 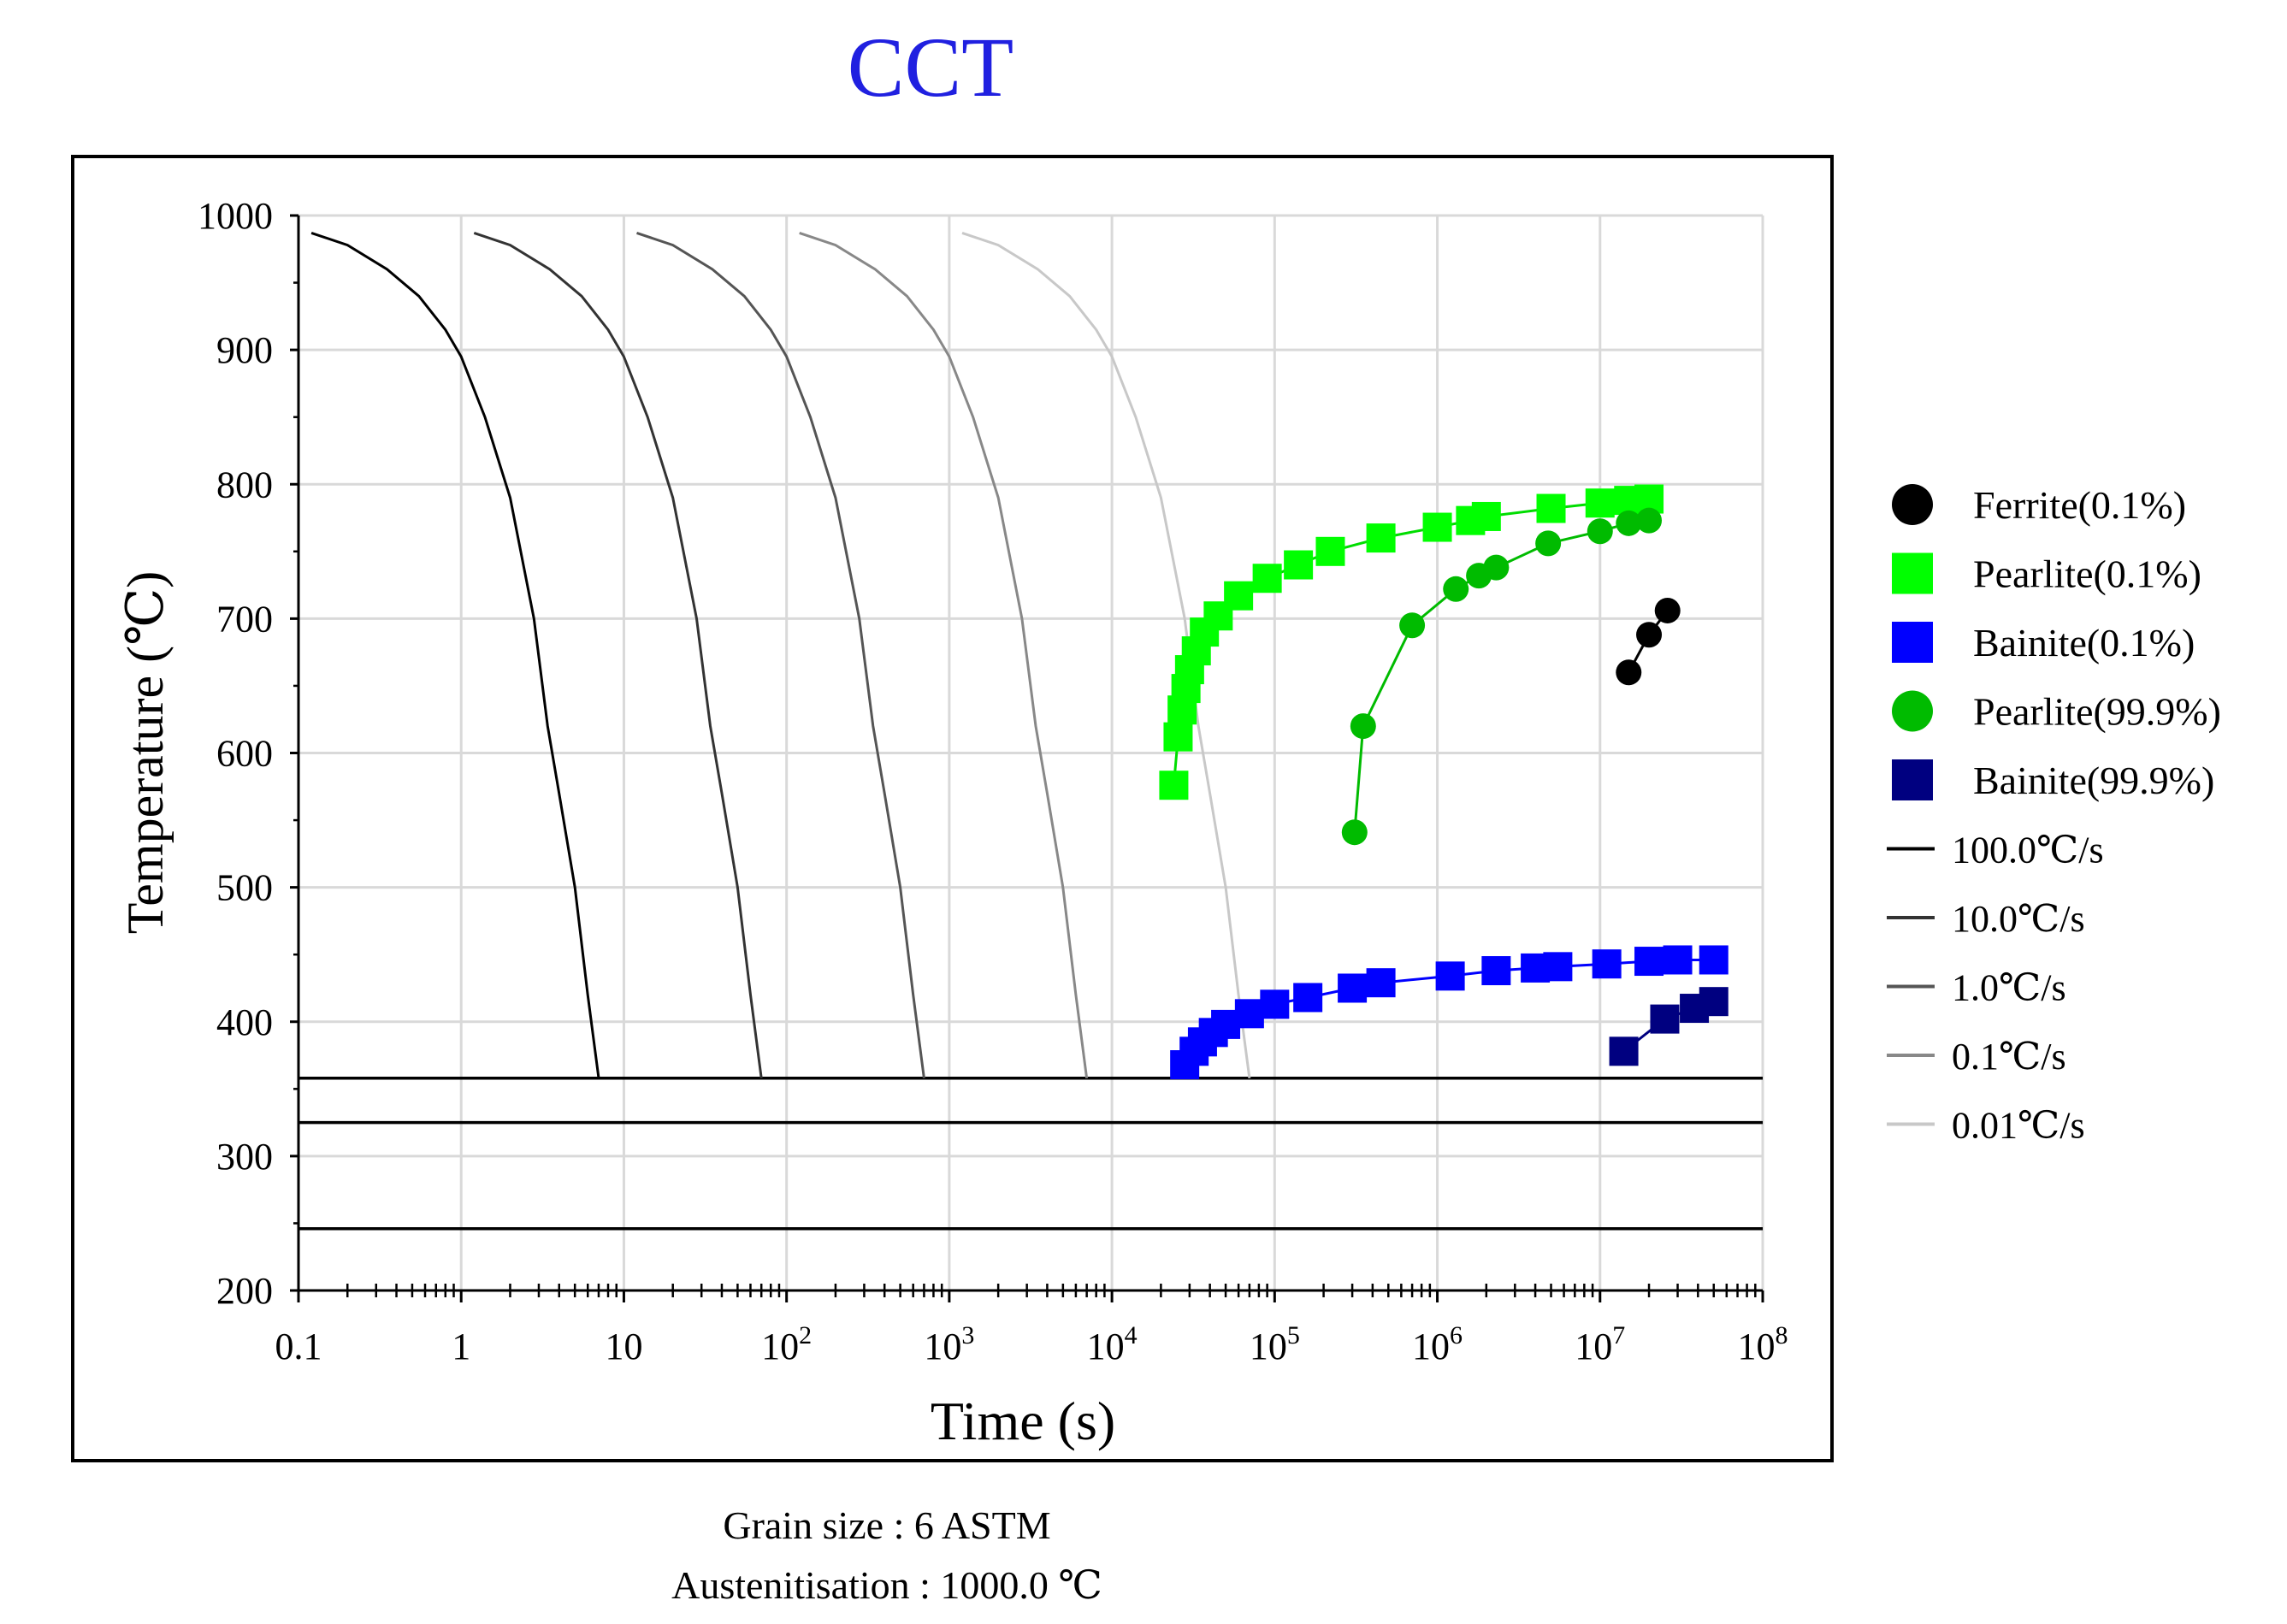 I want to click on x-tick-label: 10⁶, so click(x=1437, y=1344).